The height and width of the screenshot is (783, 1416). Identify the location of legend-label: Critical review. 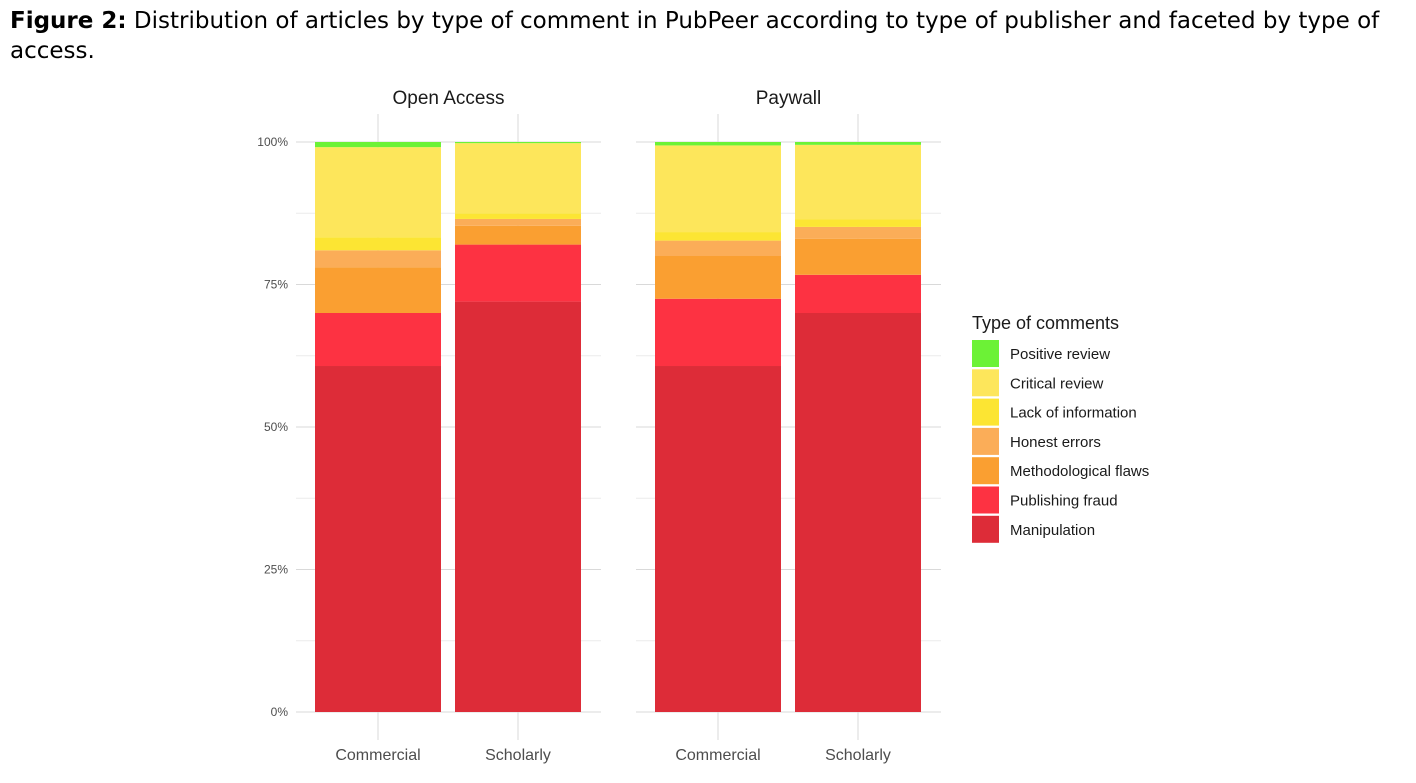
(1057, 383).